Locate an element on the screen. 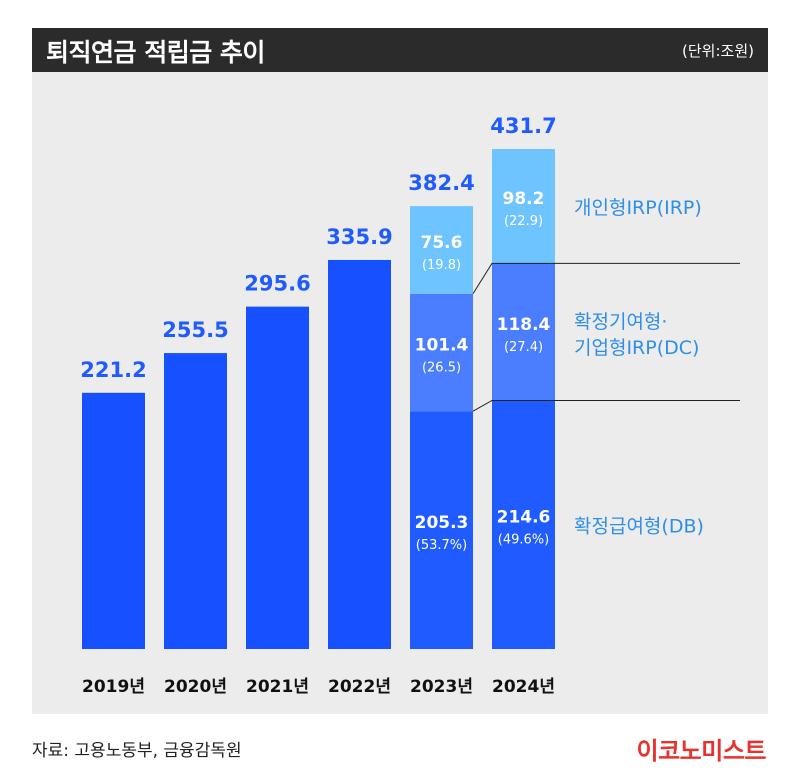  publisher-logo: 이코노미스트 is located at coordinates (701, 751).